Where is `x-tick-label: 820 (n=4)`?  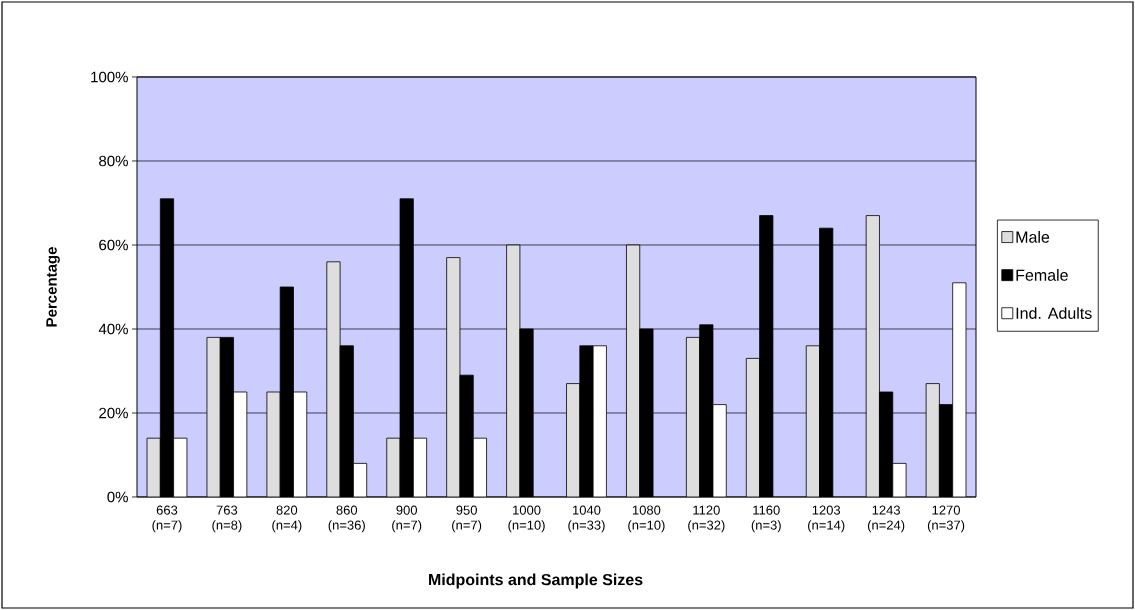 x-tick-label: 820 (n=4) is located at coordinates (287, 519).